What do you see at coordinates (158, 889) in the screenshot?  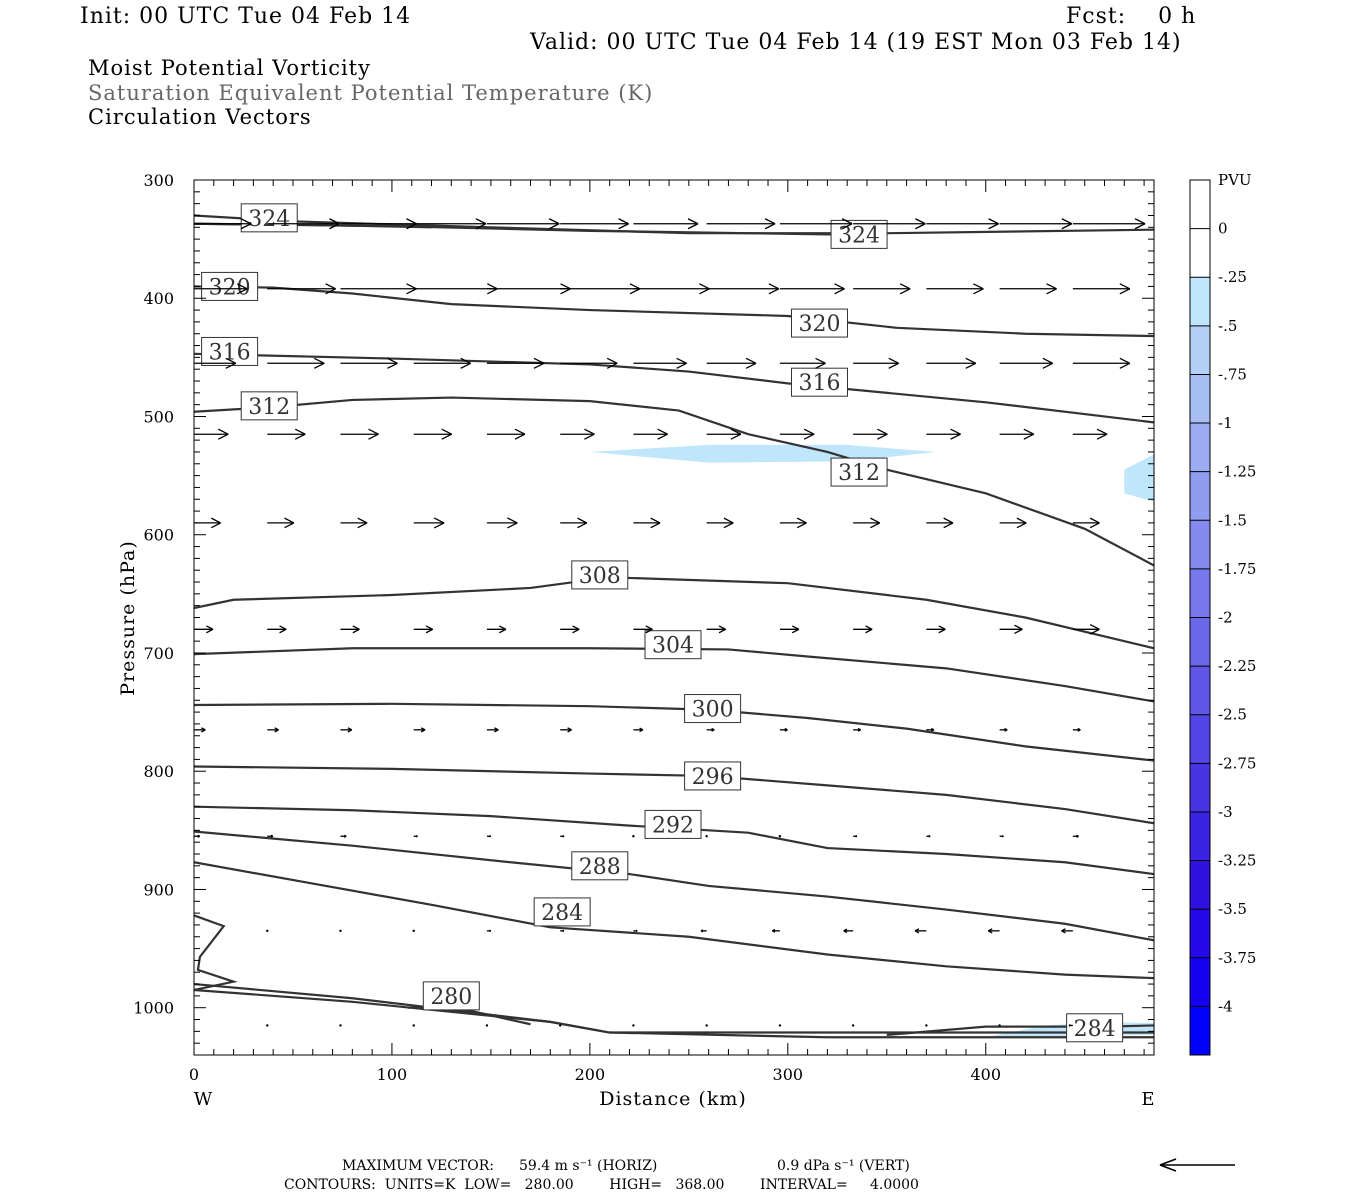 I see `y-tick-label: 900` at bounding box center [158, 889].